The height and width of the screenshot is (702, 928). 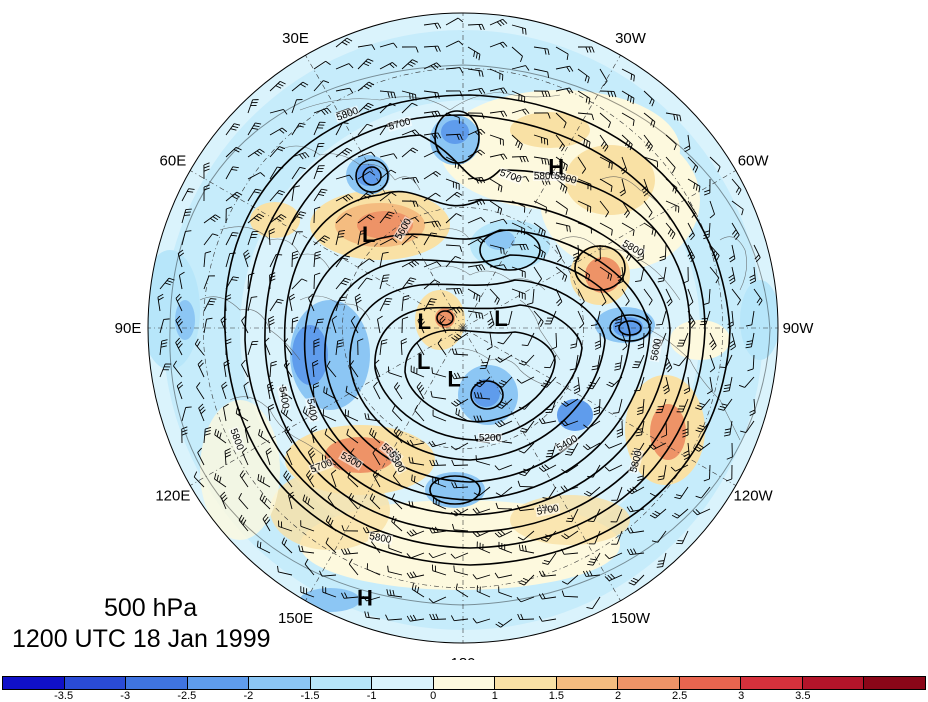 I want to click on colorbar-swatch, so click(x=833, y=683).